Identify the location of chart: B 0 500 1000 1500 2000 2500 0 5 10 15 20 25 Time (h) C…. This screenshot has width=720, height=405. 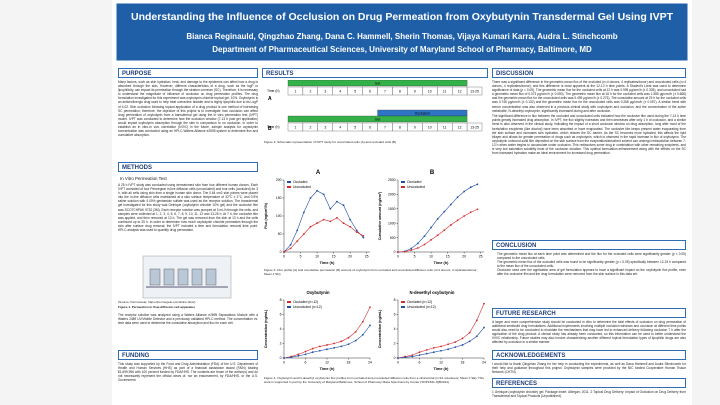
(431, 217).